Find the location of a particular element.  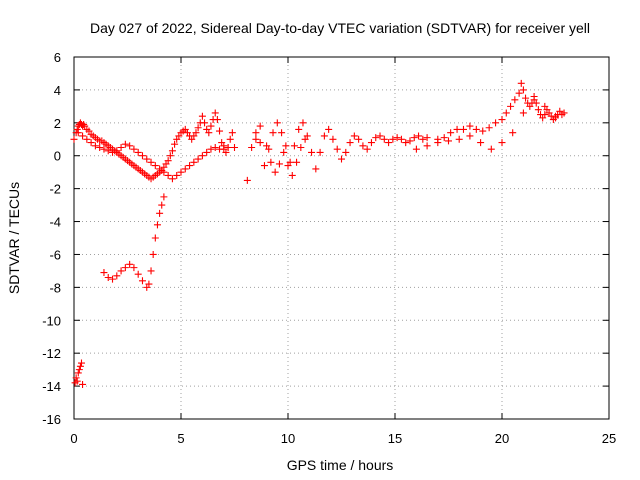

y-tick-label: -12 is located at coordinates (51, 353).